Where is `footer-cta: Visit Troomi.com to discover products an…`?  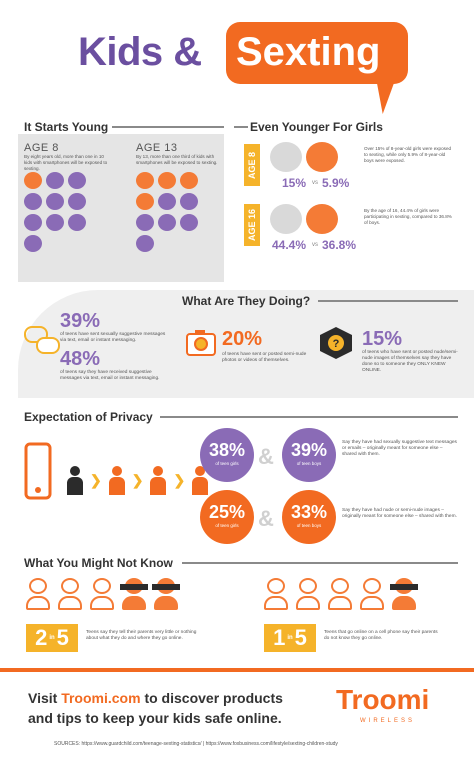
footer-cta: Visit Troomi.com to discover products an… is located at coordinates (155, 708).